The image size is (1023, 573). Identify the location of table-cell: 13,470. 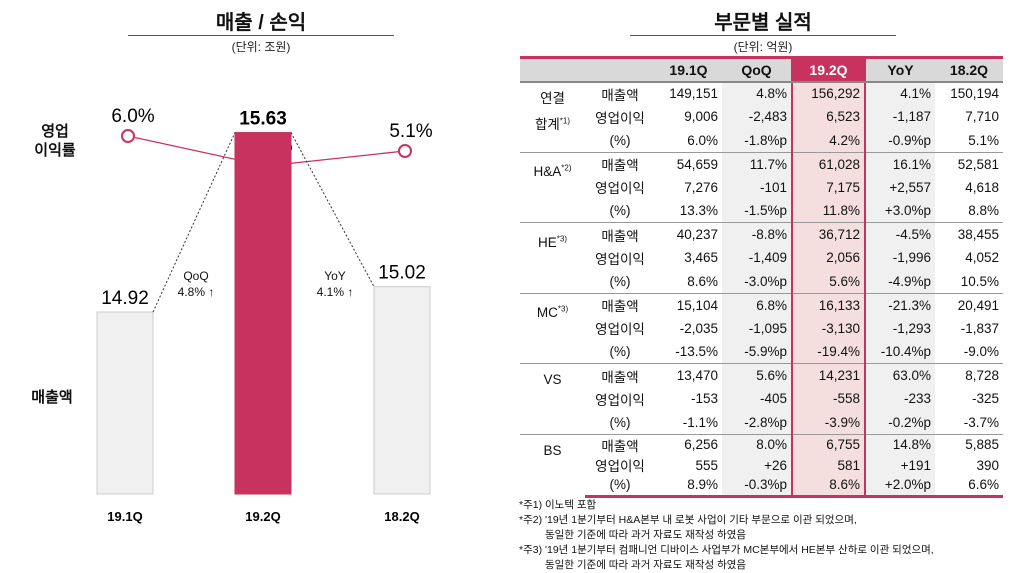
(688, 375).